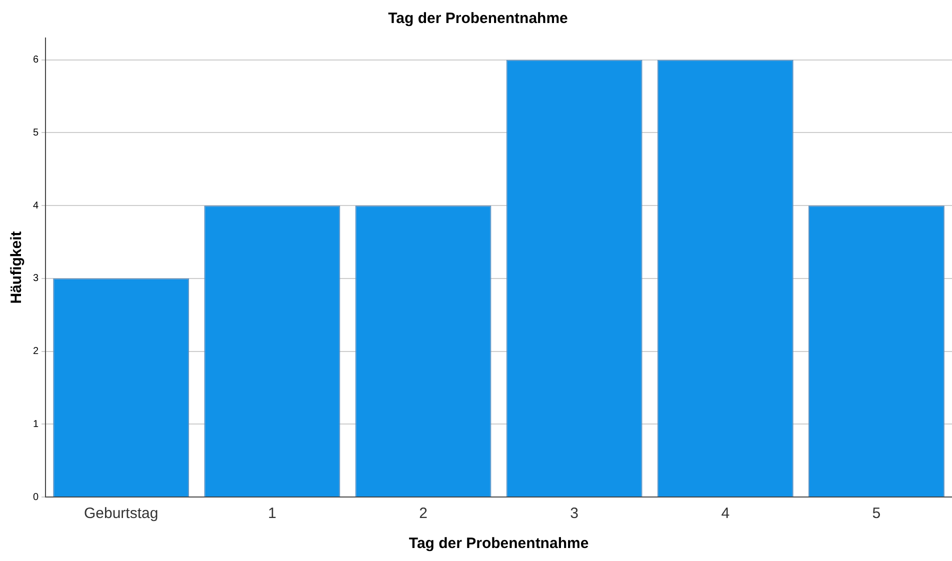 This screenshot has height=561, width=952. What do you see at coordinates (725, 513) in the screenshot?
I see `x-tick-label: 4` at bounding box center [725, 513].